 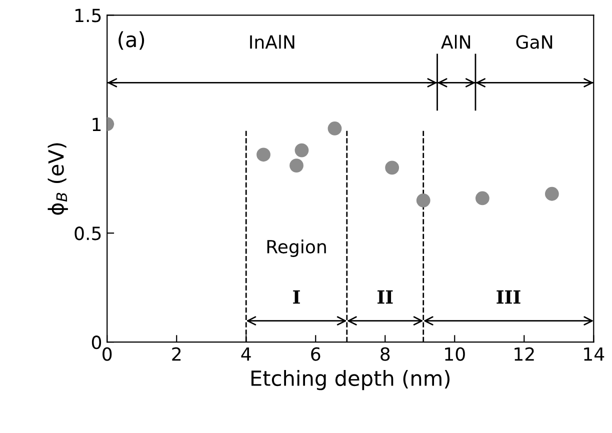 What do you see at coordinates (385, 297) in the screenshot?
I see `annotation: II` at bounding box center [385, 297].